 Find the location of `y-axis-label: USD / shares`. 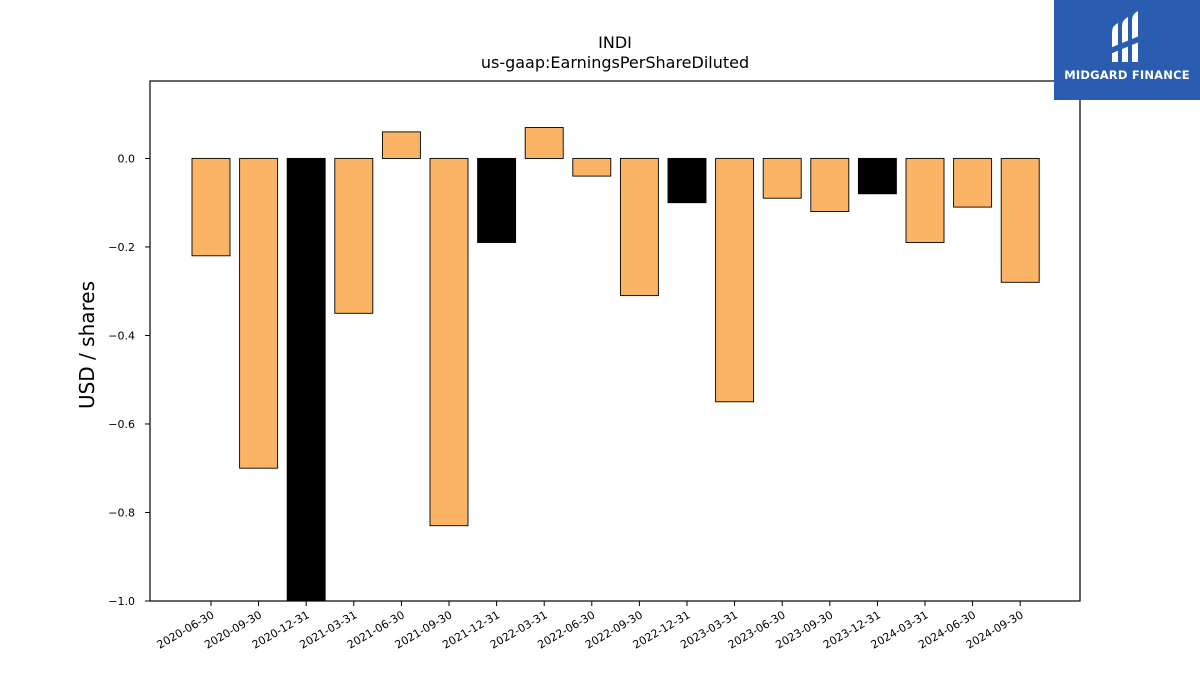

y-axis-label: USD / shares is located at coordinates (87, 345).